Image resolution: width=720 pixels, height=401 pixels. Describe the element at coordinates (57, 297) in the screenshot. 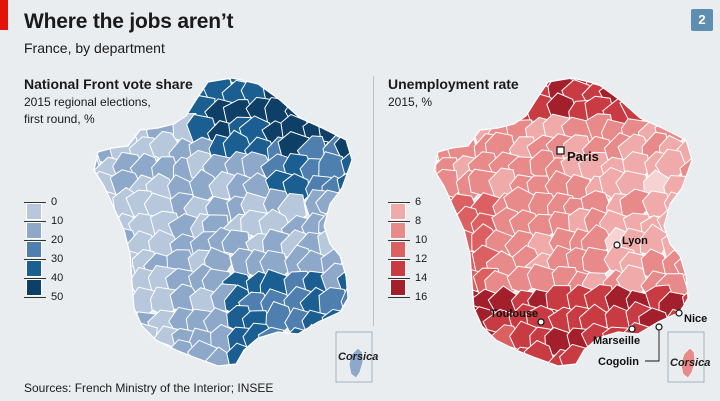

I see `legend-label: 50` at that location.